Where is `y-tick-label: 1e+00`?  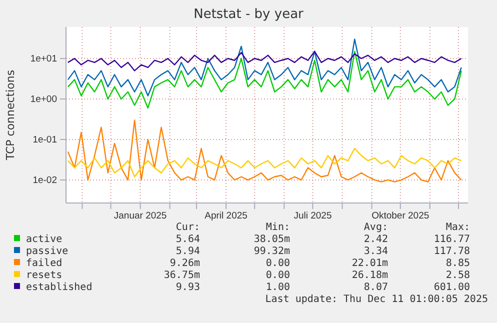 y-tick-label: 1e+00 is located at coordinates (43, 100).